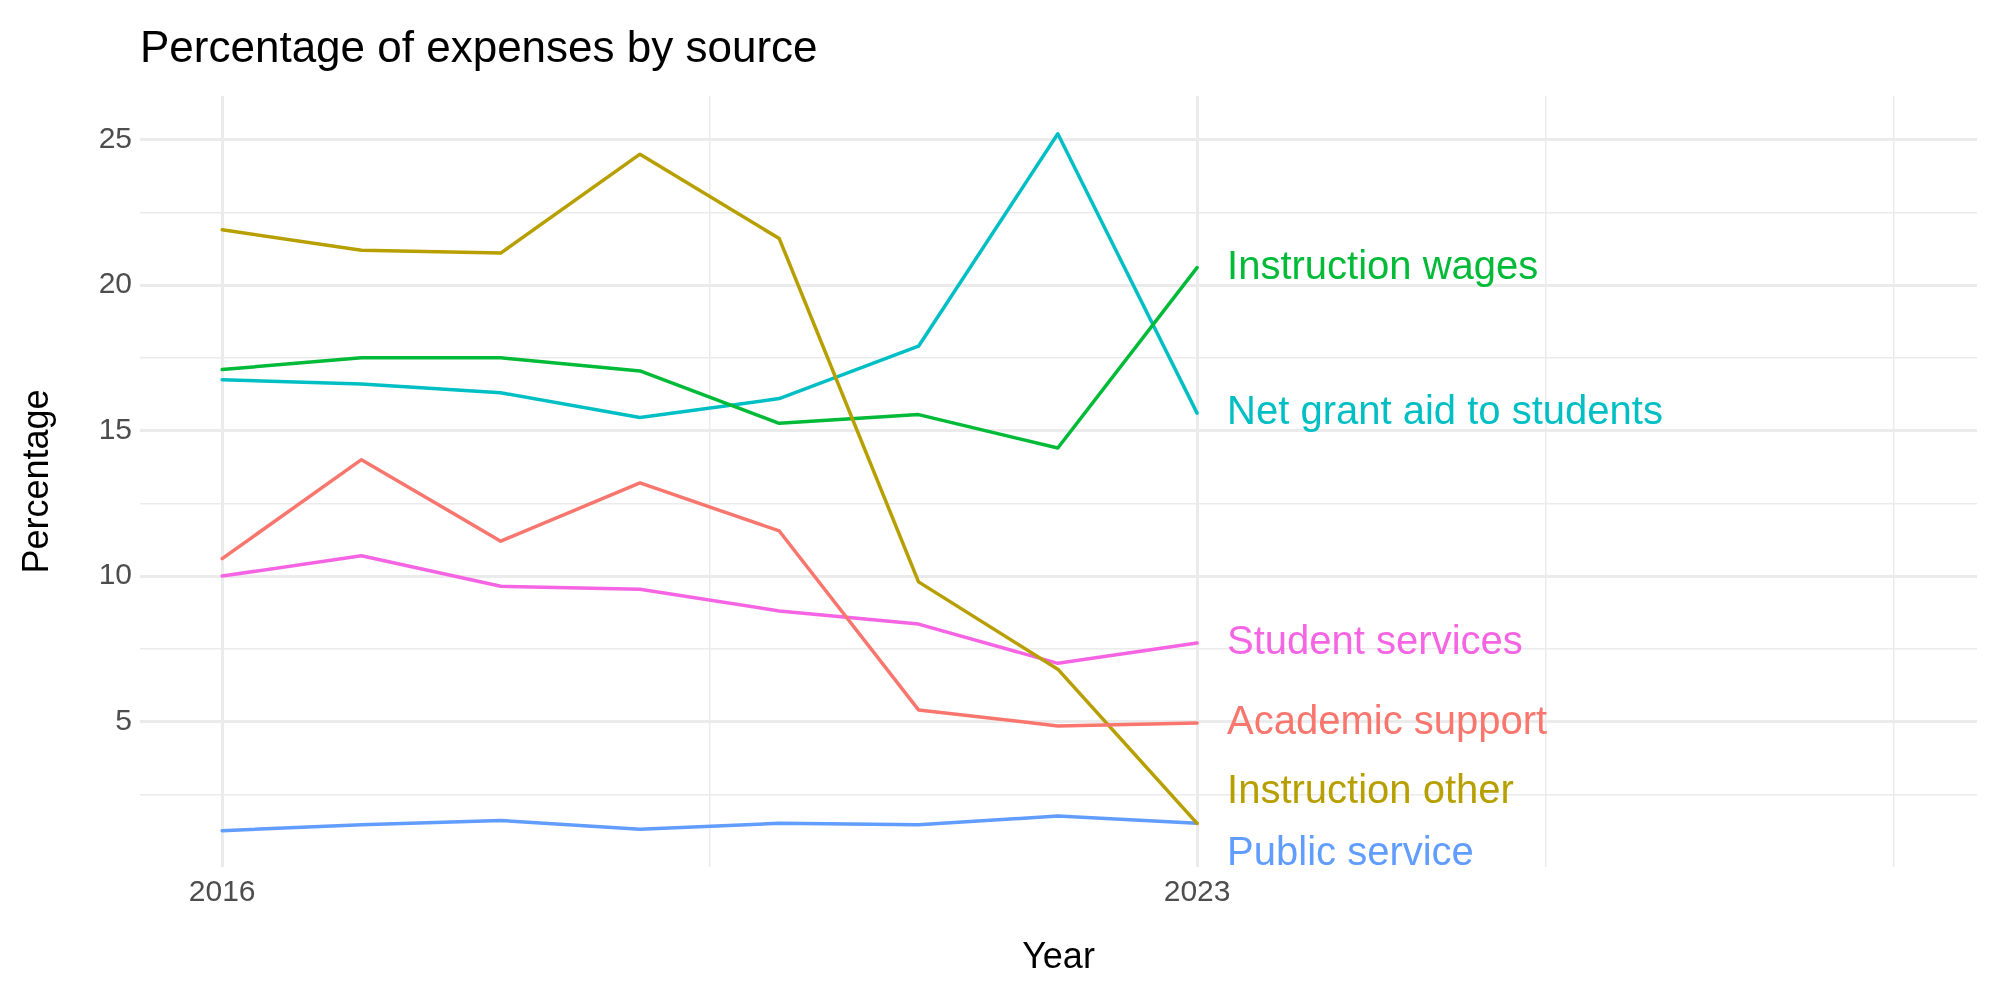 This screenshot has height=1000, width=2000. What do you see at coordinates (1058, 956) in the screenshot?
I see `x-axis-title: Year` at bounding box center [1058, 956].